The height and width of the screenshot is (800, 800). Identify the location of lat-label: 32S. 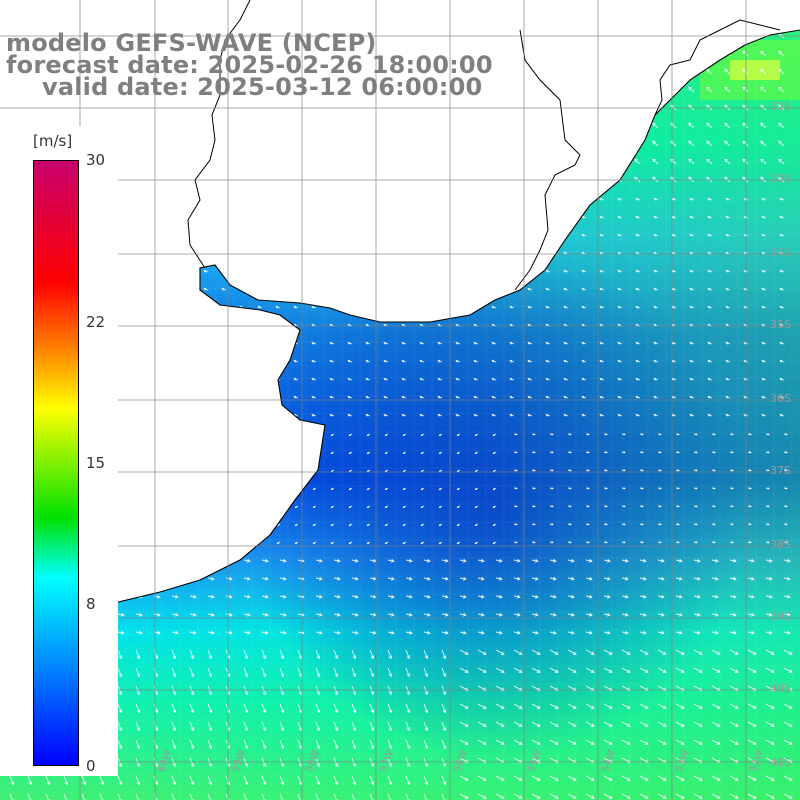
(780, 106).